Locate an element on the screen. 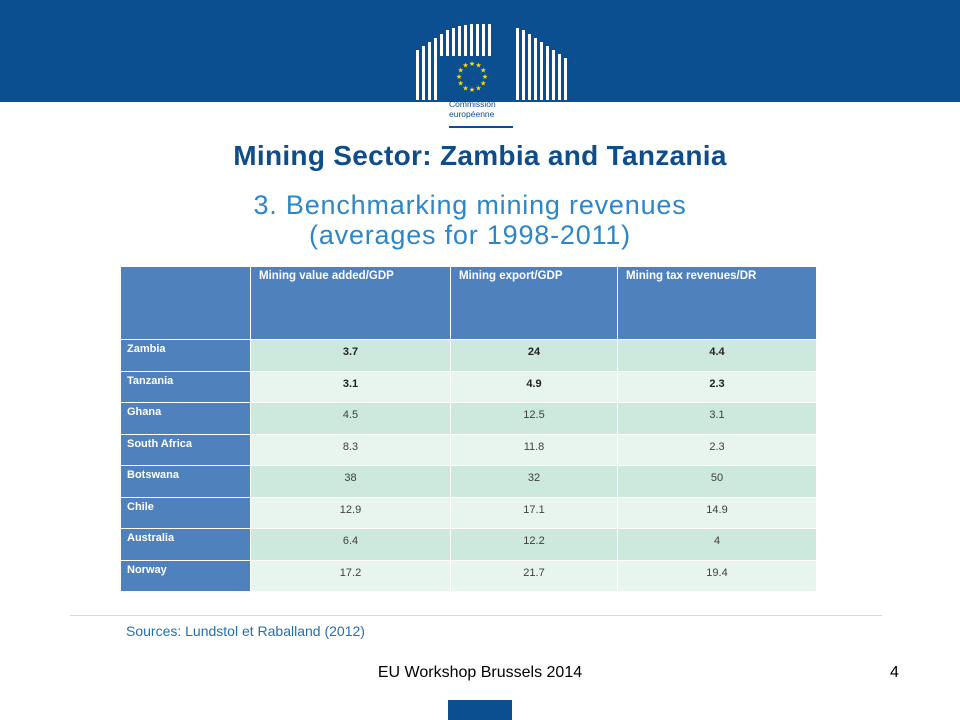 This screenshot has width=960, height=720. table-row: Zambia 3.7 24 4.4 is located at coordinates (468, 355).